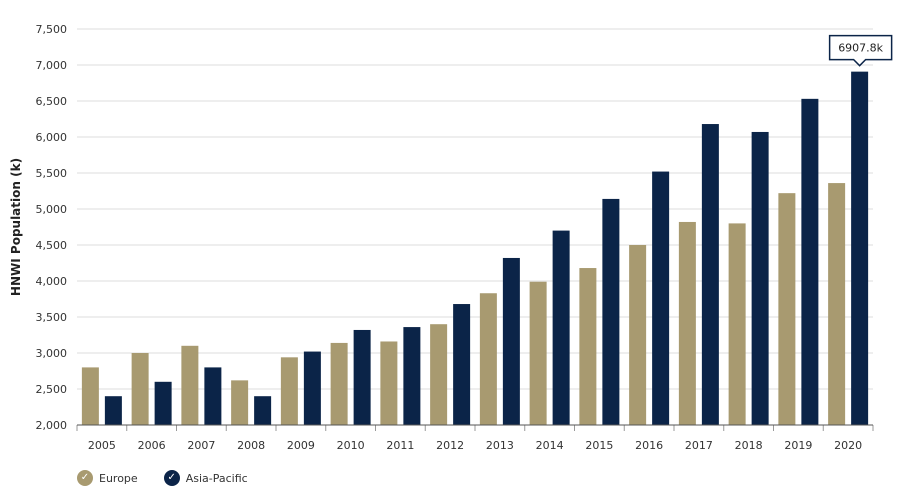 The image size is (900, 499). I want to click on bar-asia-pacific-2016, so click(661, 298).